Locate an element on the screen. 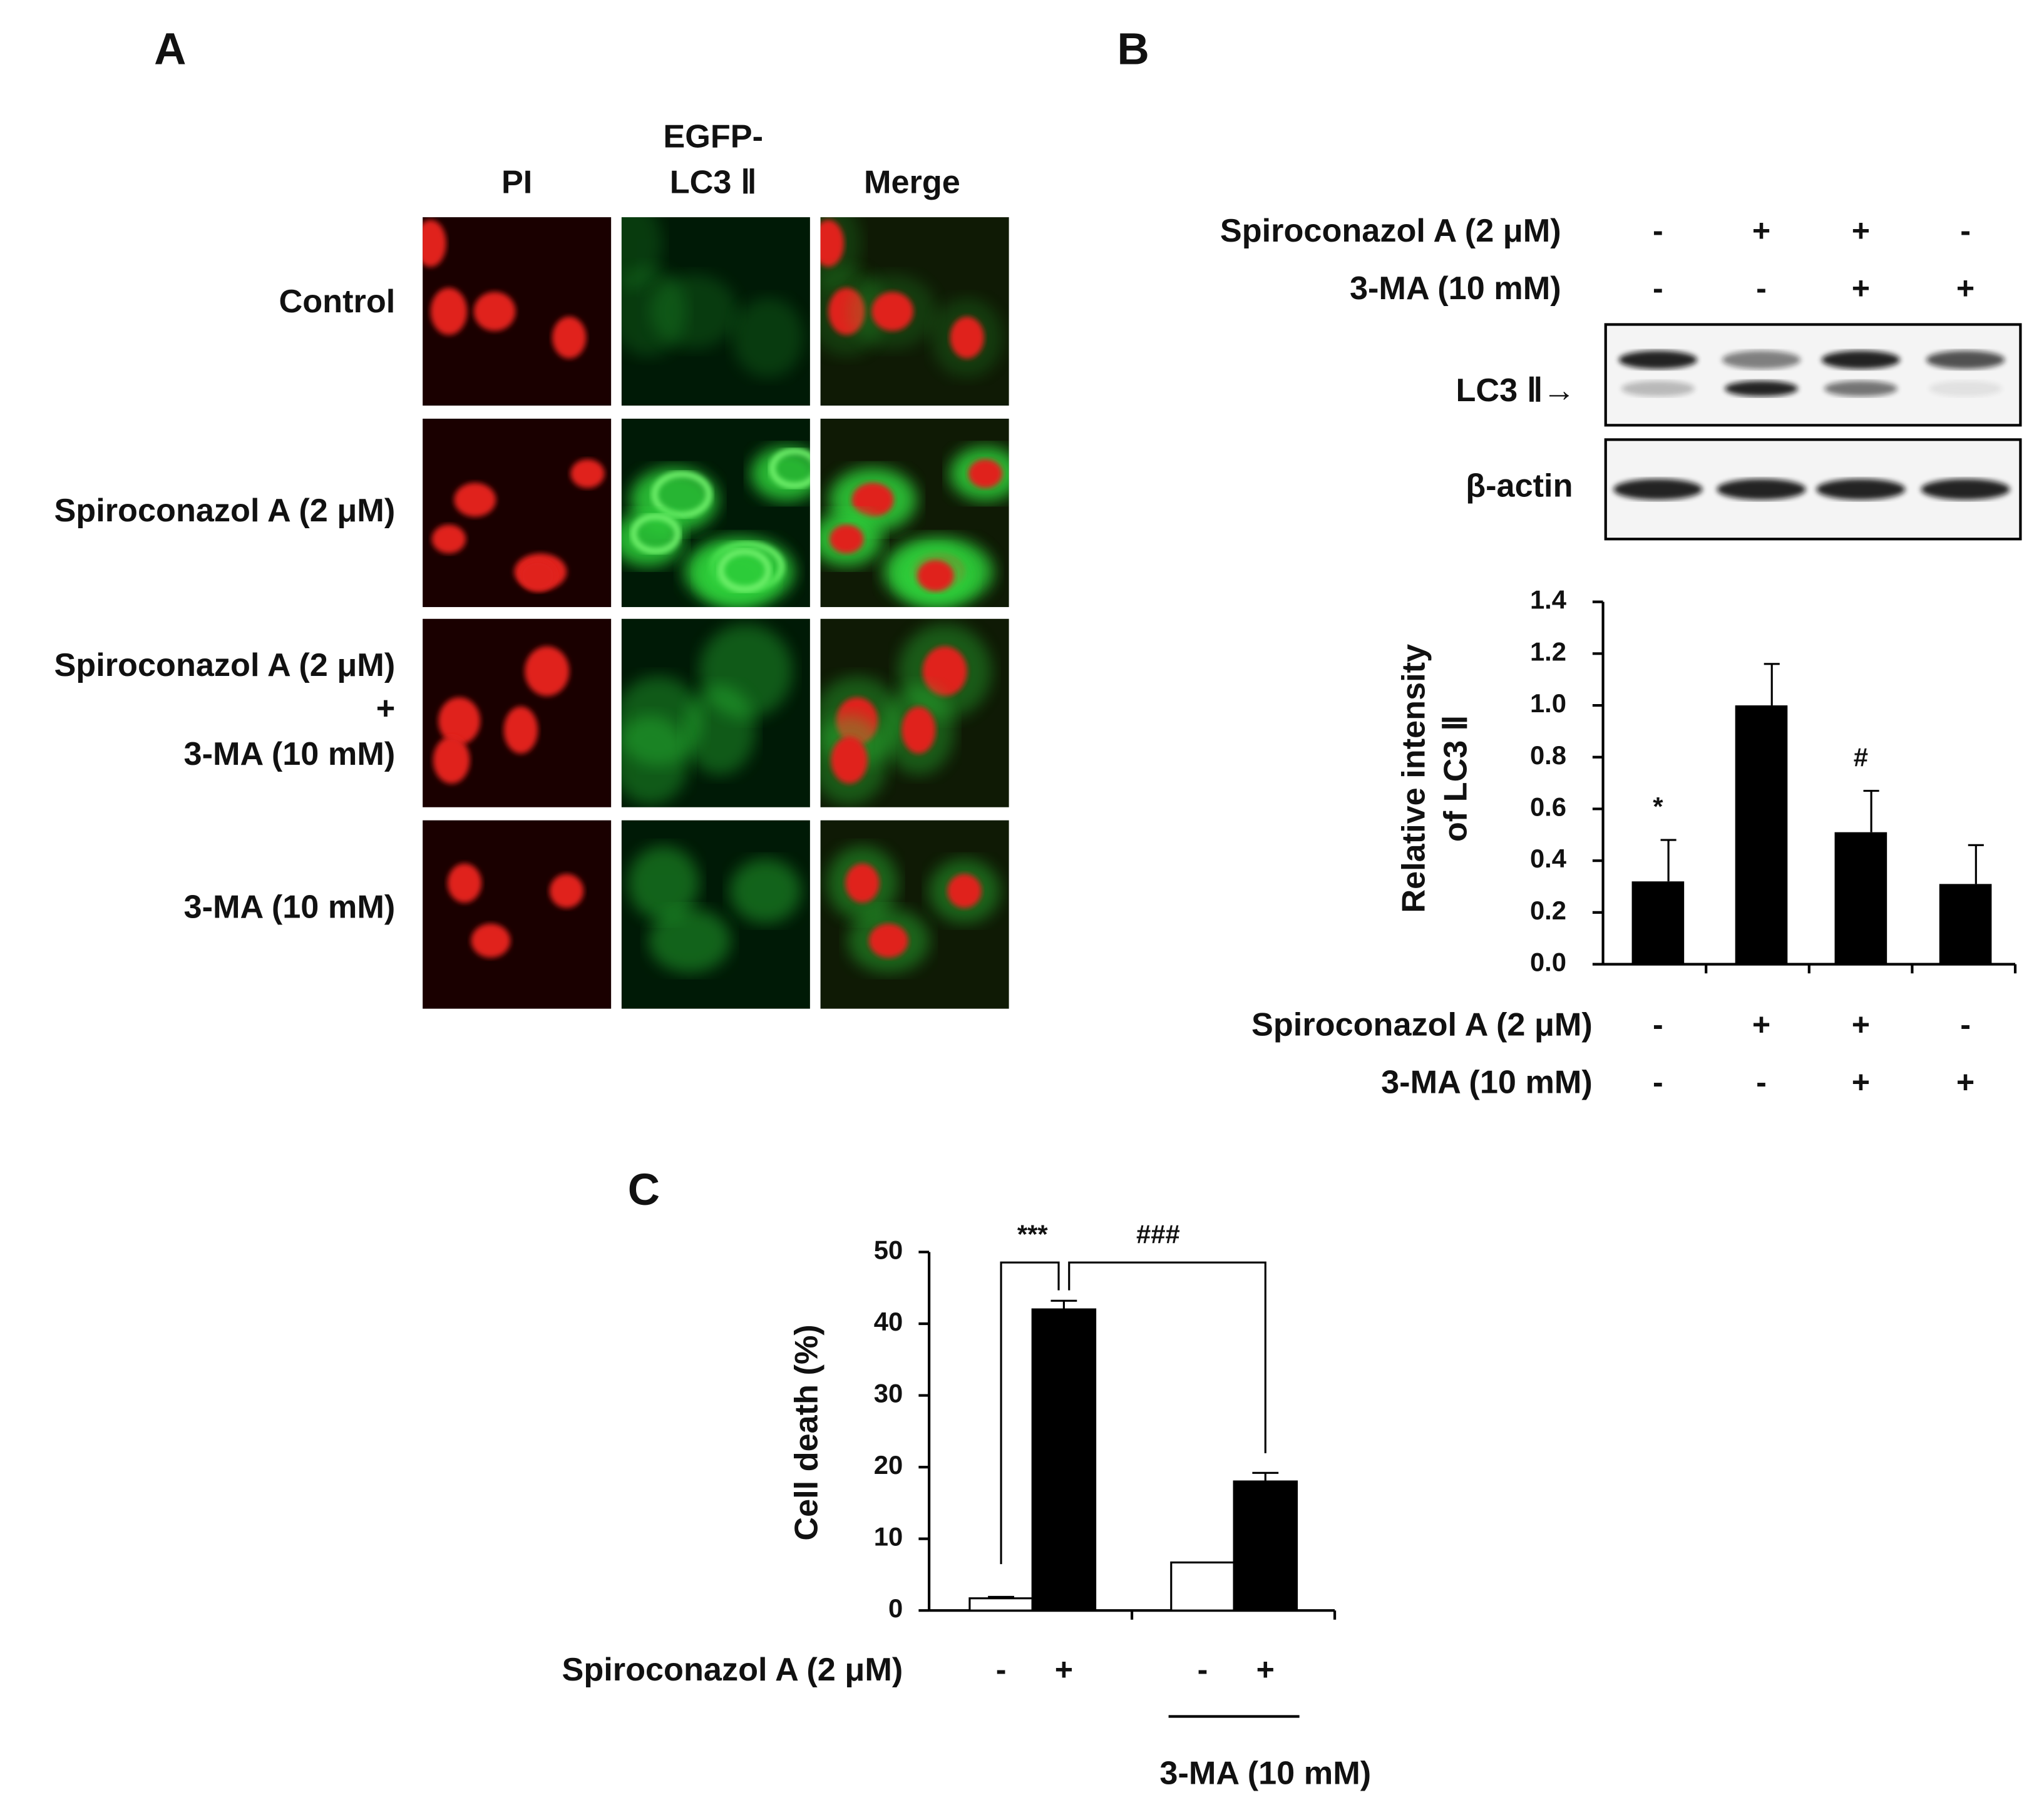 This screenshot has width=2044, height=1795. y-tick-label: 0.4 is located at coordinates (1548, 858).